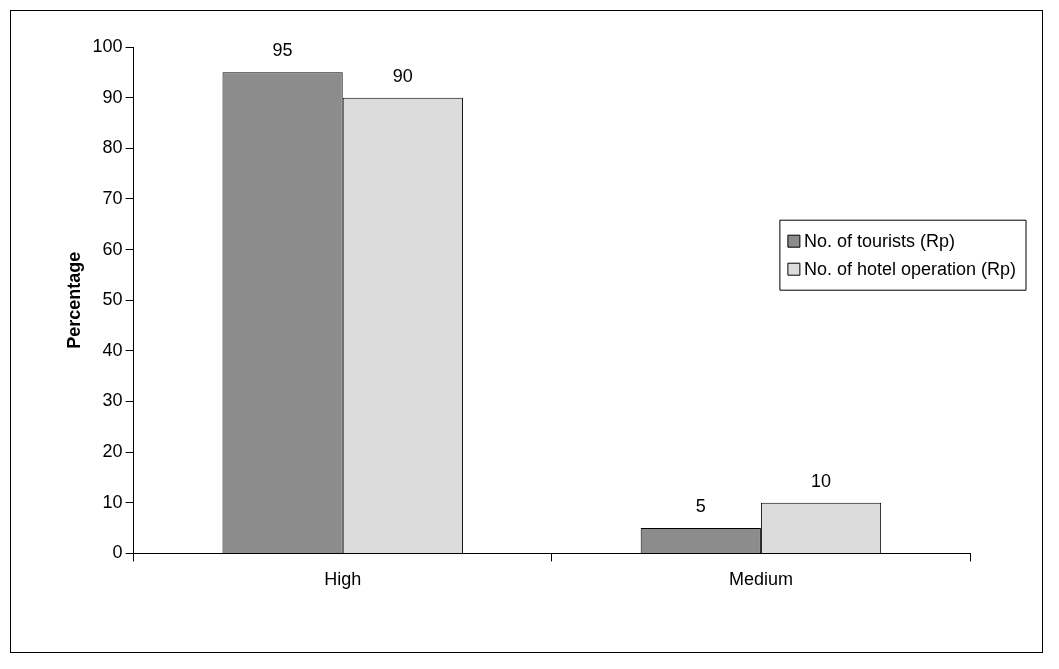 This screenshot has height=669, width=1059. Describe the element at coordinates (73, 300) in the screenshot. I see `y-axis-title: Percentage` at that location.